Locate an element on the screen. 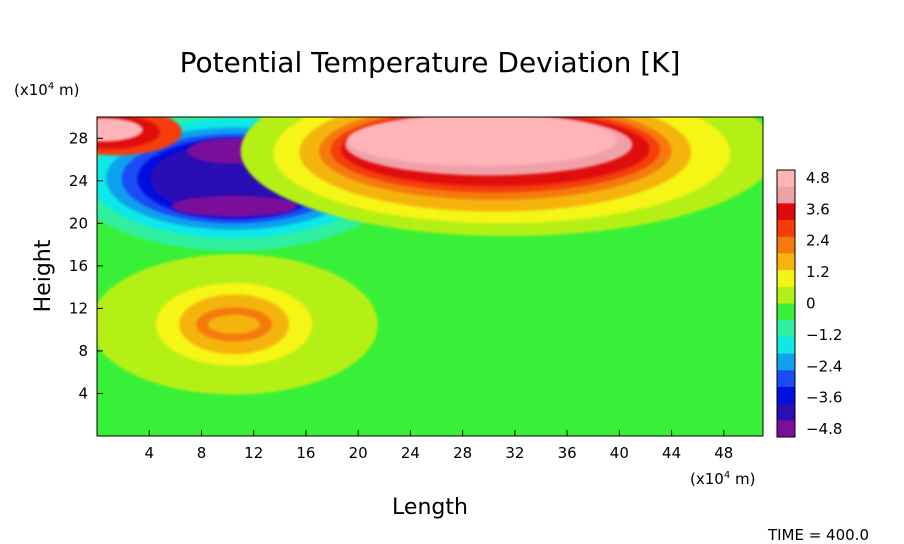 Image resolution: width=904 pixels, height=544 pixels. x-tick-label: 40 is located at coordinates (619, 453).